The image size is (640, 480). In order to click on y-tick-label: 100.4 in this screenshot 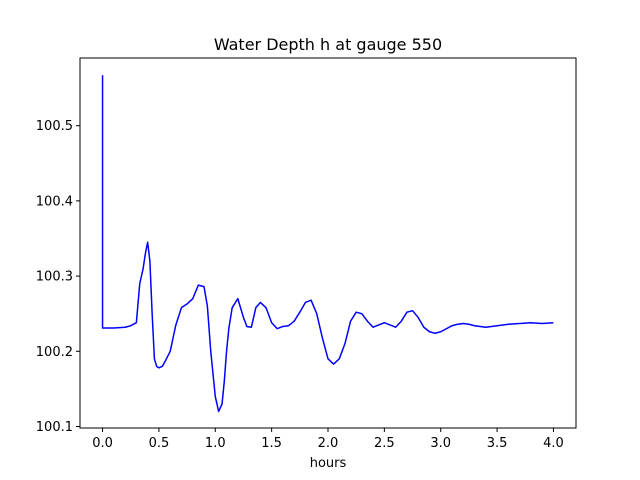, I will do `click(54, 201)`.